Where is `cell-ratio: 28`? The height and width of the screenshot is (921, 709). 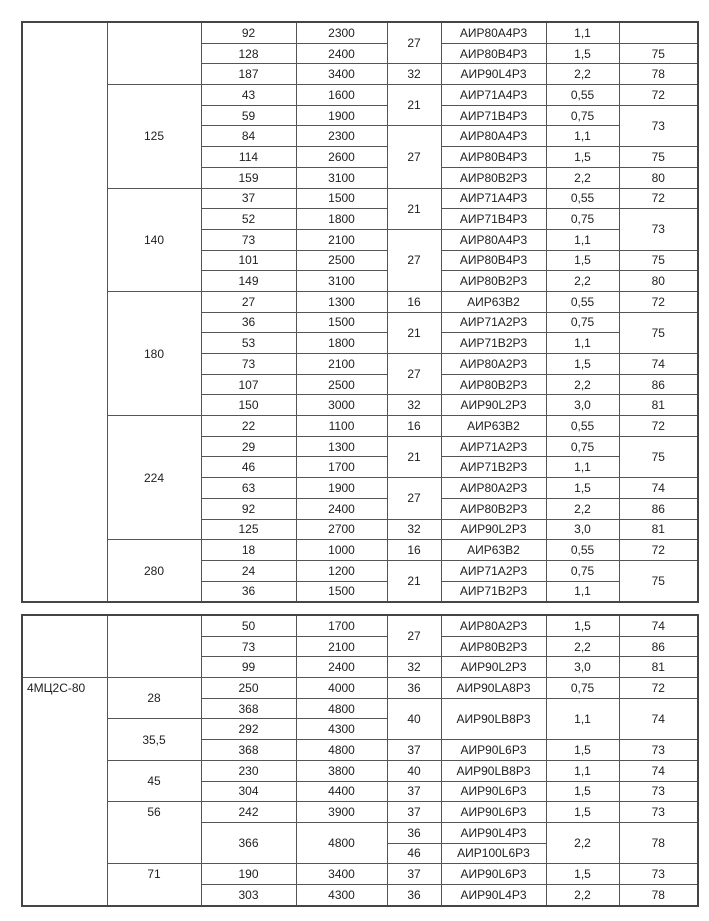
cell-ratio: 28 is located at coordinates (154, 698).